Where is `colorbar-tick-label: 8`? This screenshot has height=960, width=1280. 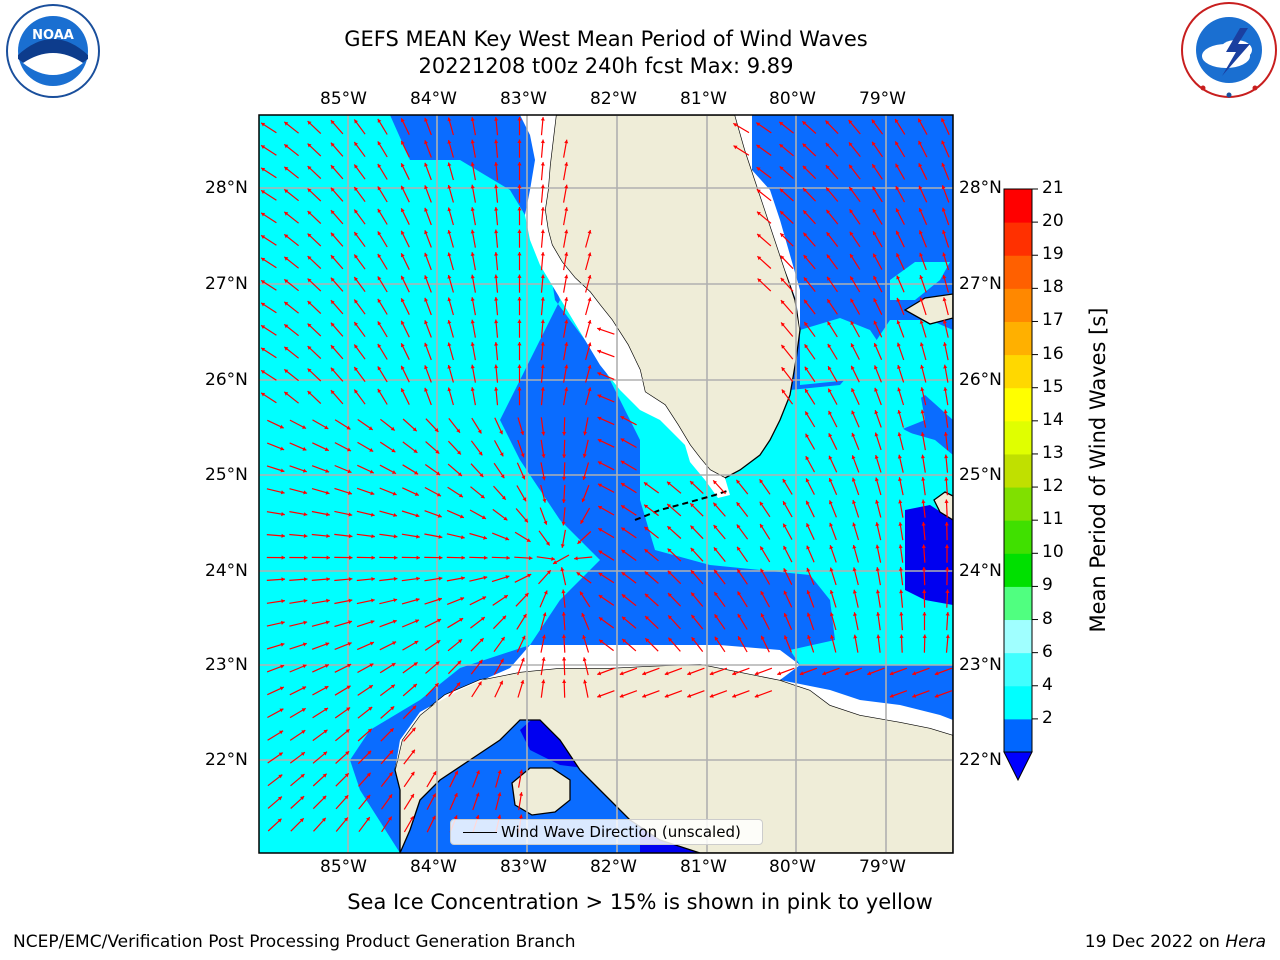
colorbar-tick-label: 8 is located at coordinates (1047, 618).